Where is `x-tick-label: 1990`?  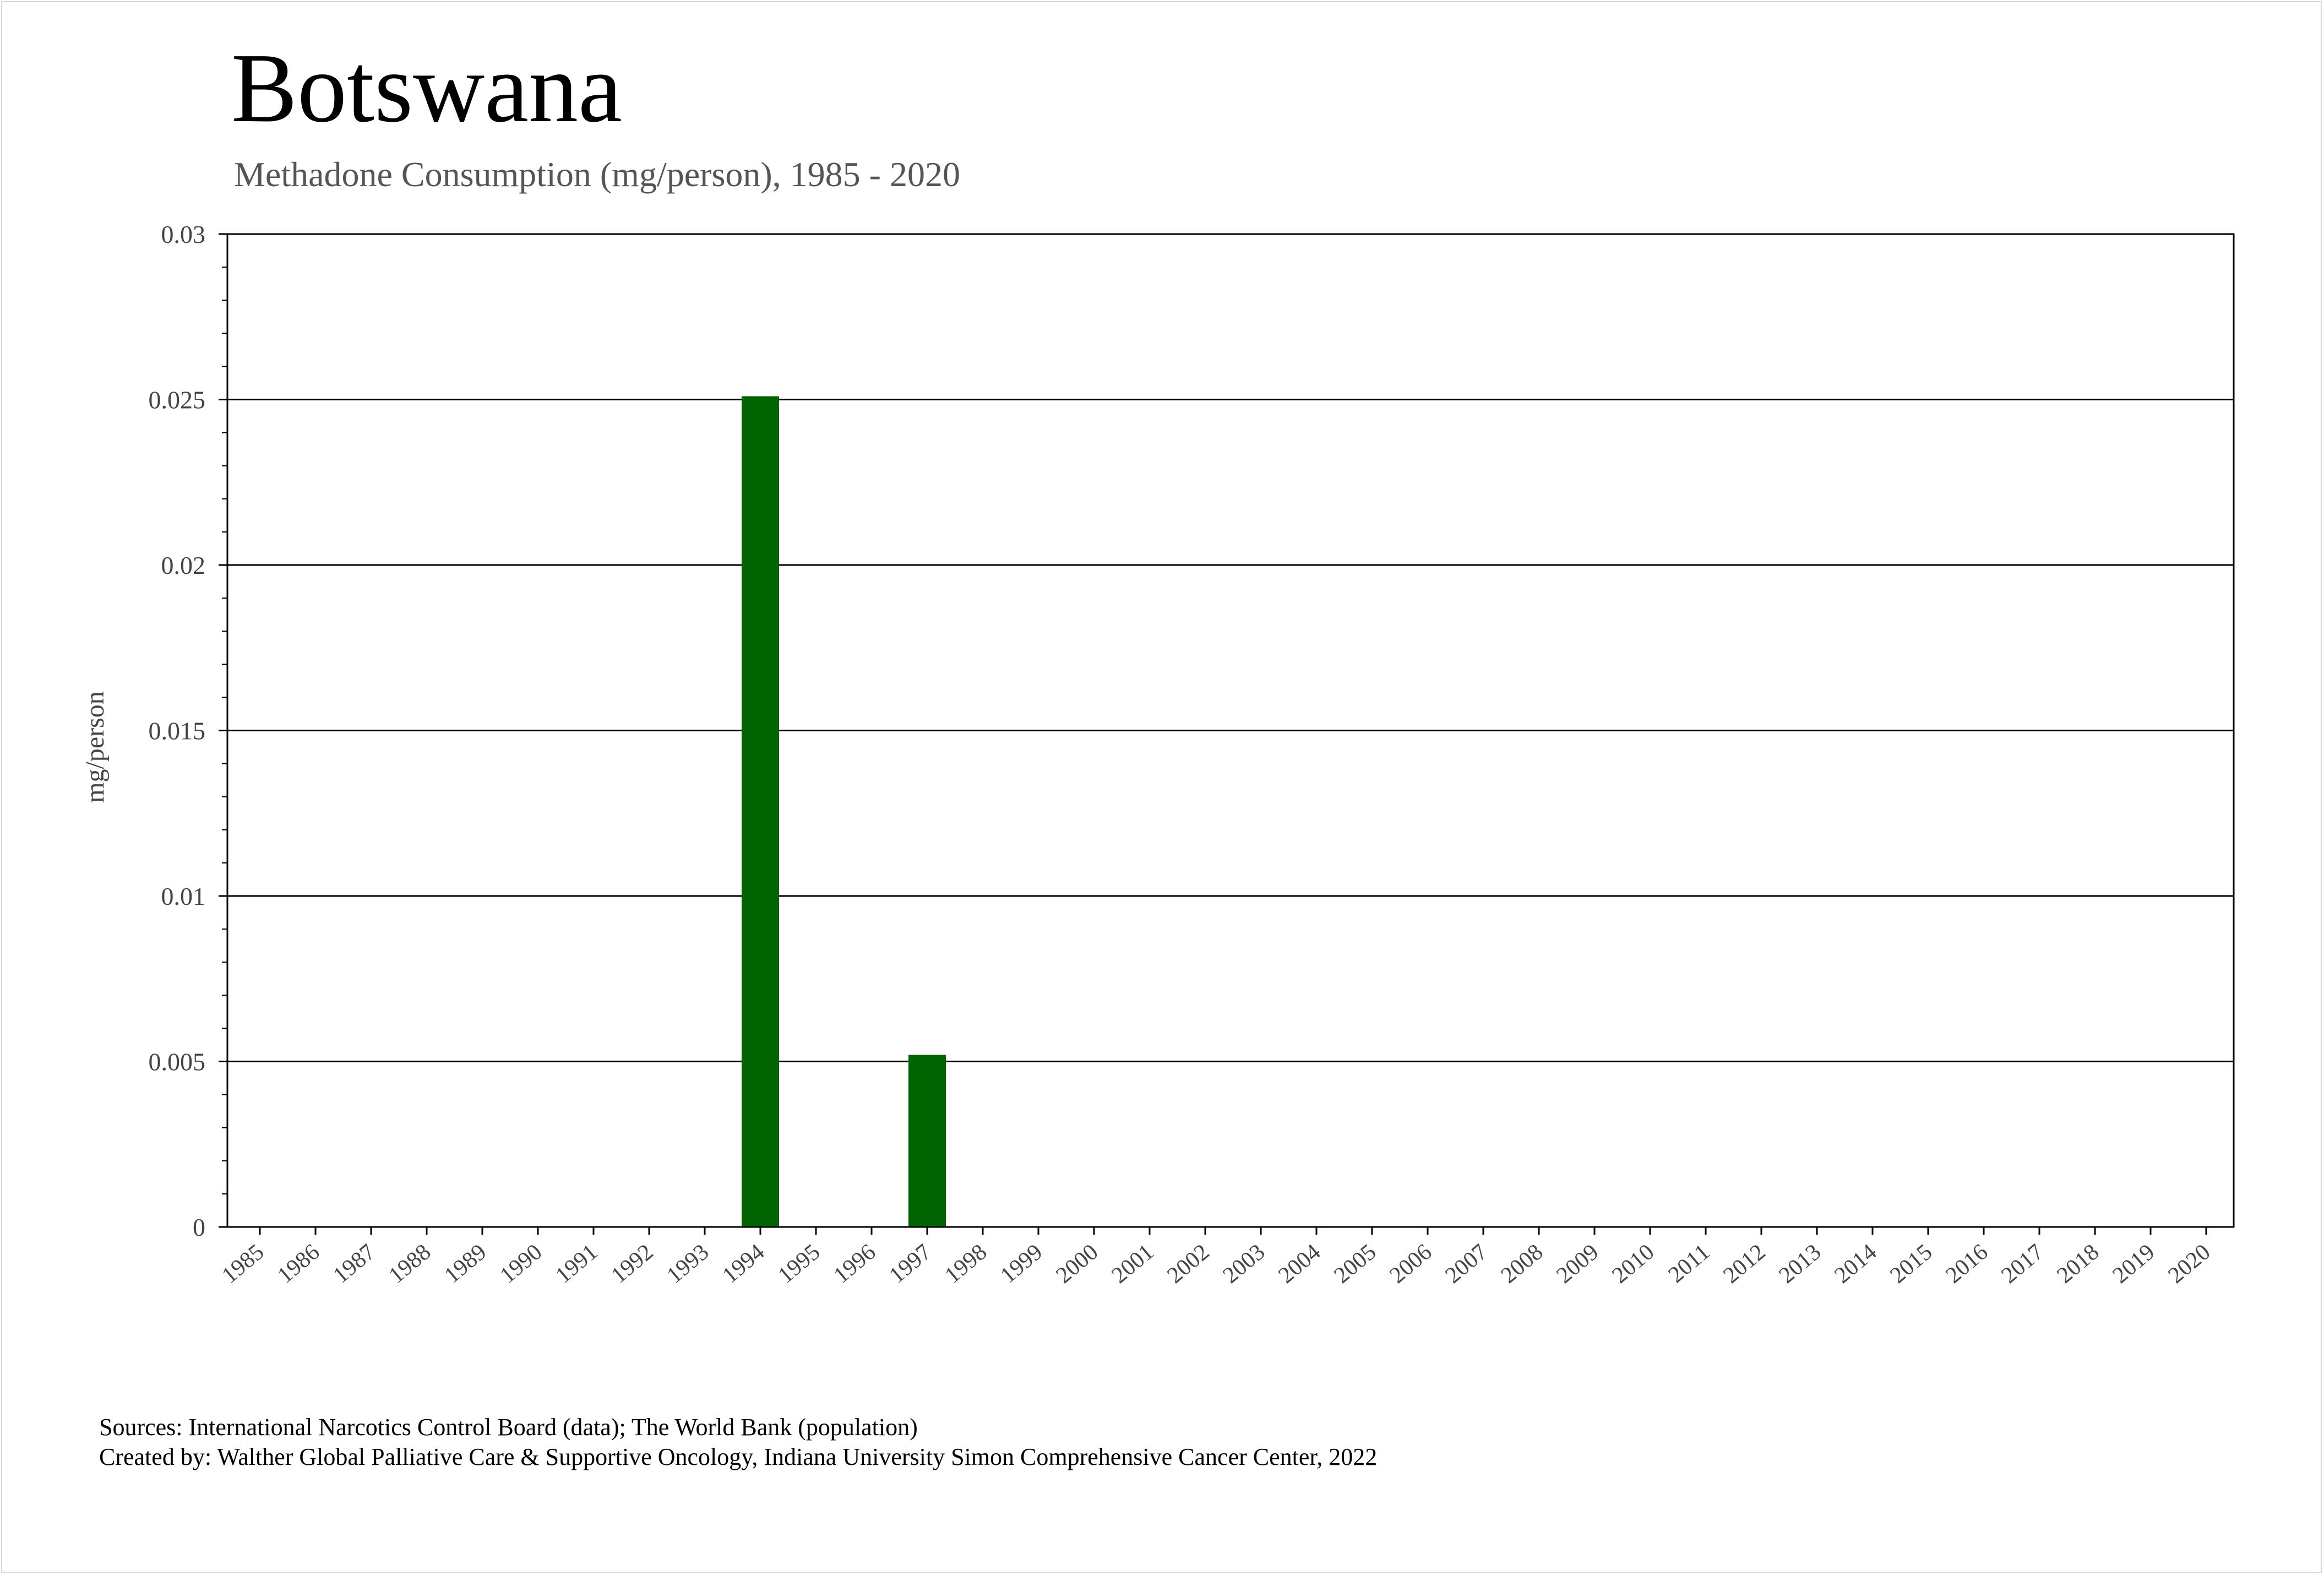 x-tick-label: 1990 is located at coordinates (521, 1263).